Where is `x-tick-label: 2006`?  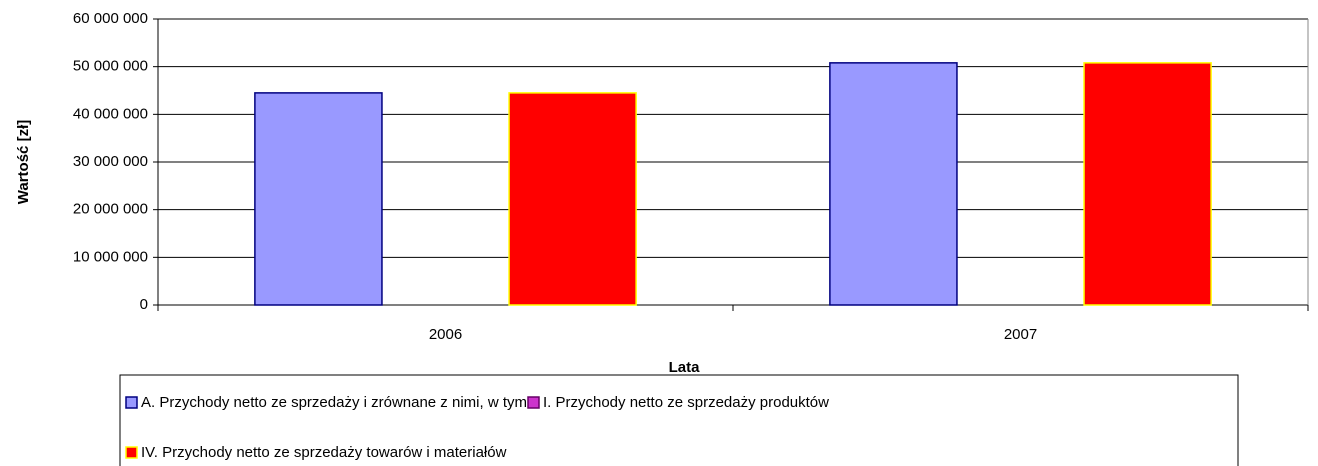
x-tick-label: 2006 is located at coordinates (445, 334).